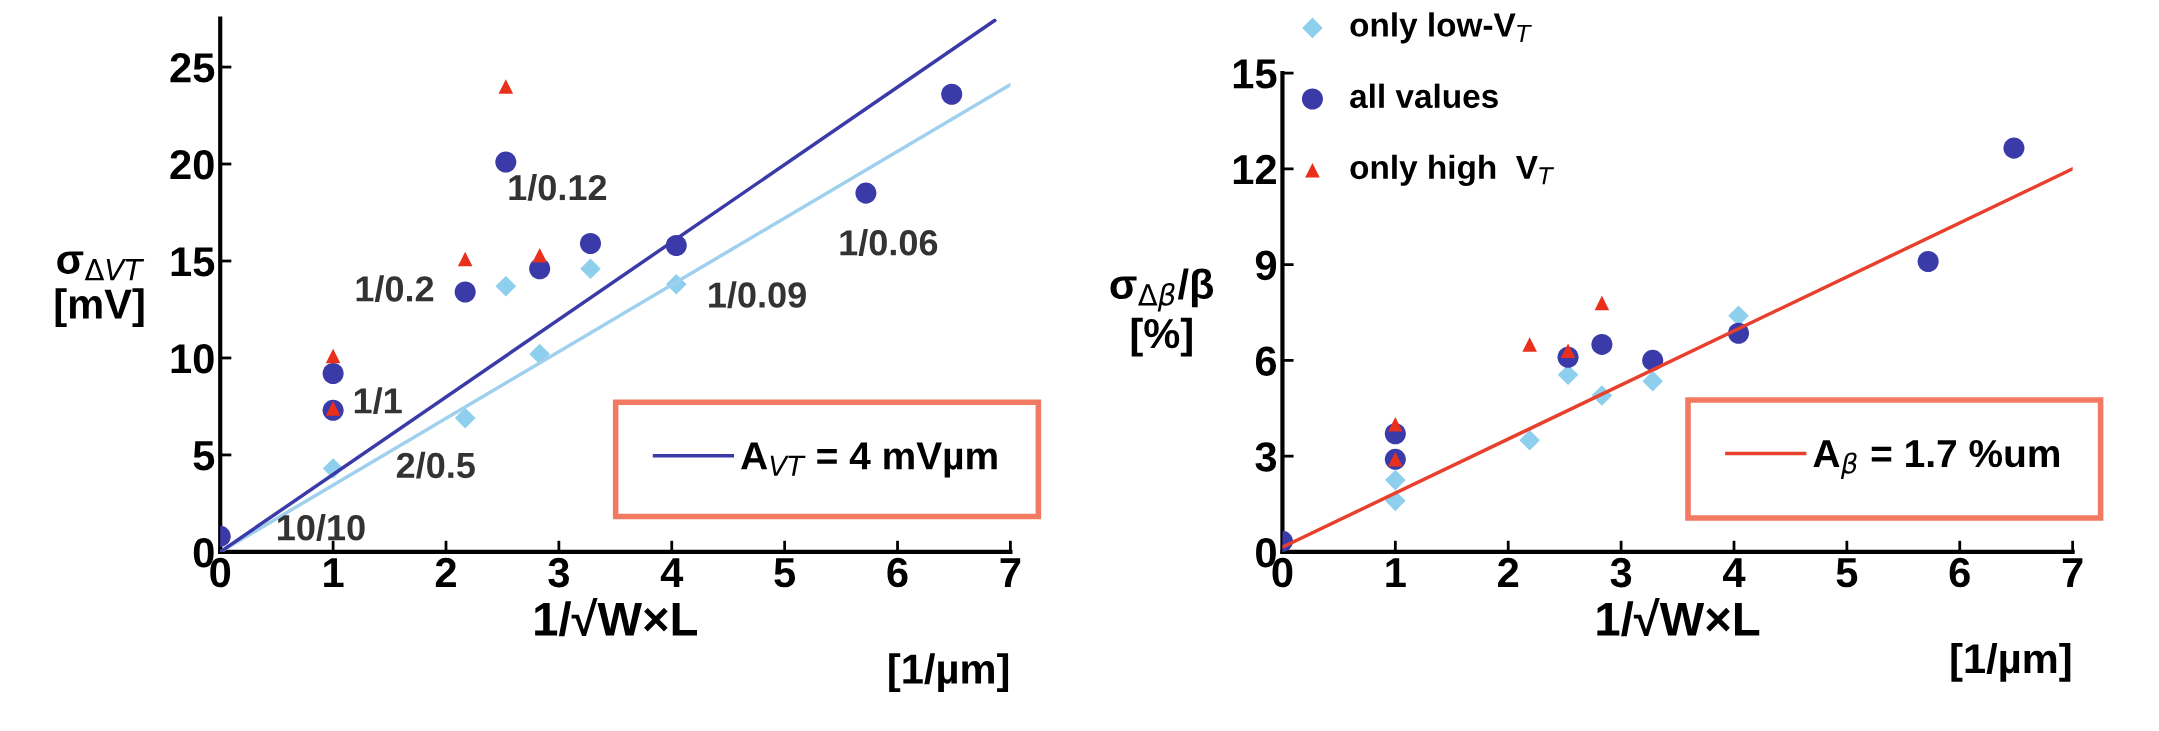  What do you see at coordinates (192, 358) in the screenshot?
I see `y-tick-label: 10` at bounding box center [192, 358].